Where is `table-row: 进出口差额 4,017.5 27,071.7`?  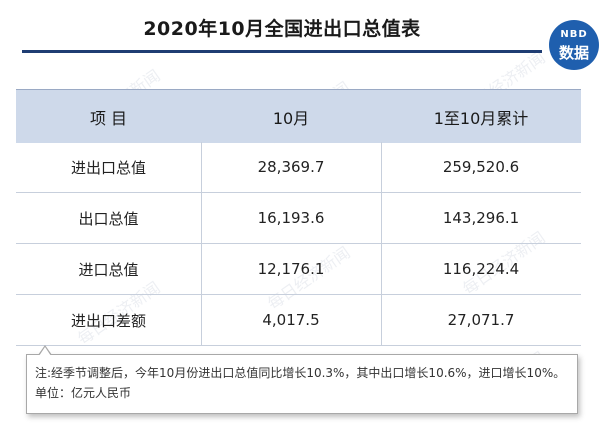
table-row: 进出口差额 4,017.5 27,071.7 is located at coordinates (298, 320).